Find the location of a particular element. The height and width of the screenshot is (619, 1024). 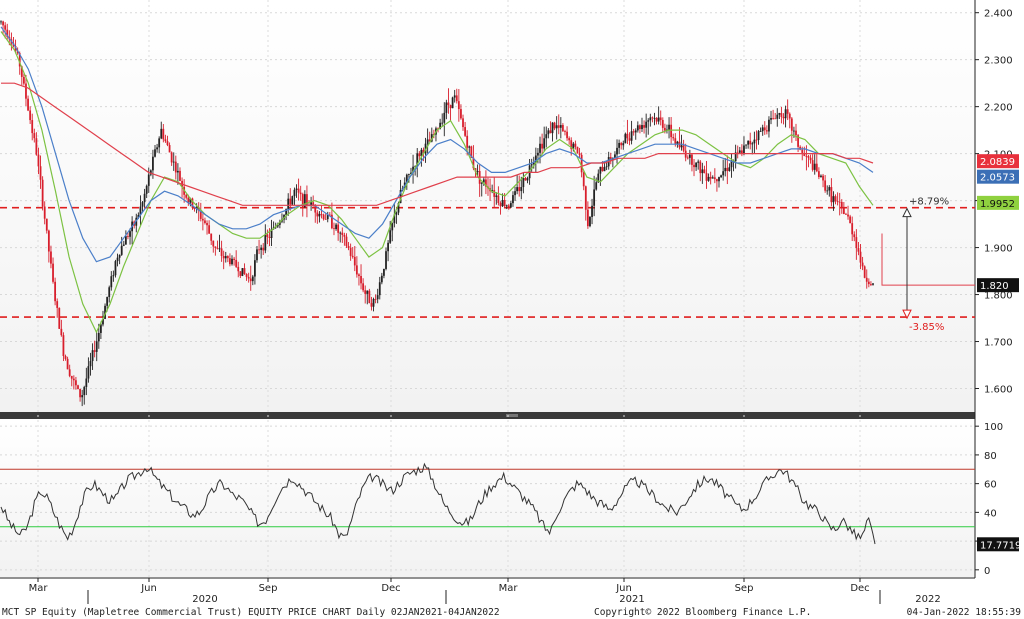

month-label: Mar is located at coordinates (509, 588).